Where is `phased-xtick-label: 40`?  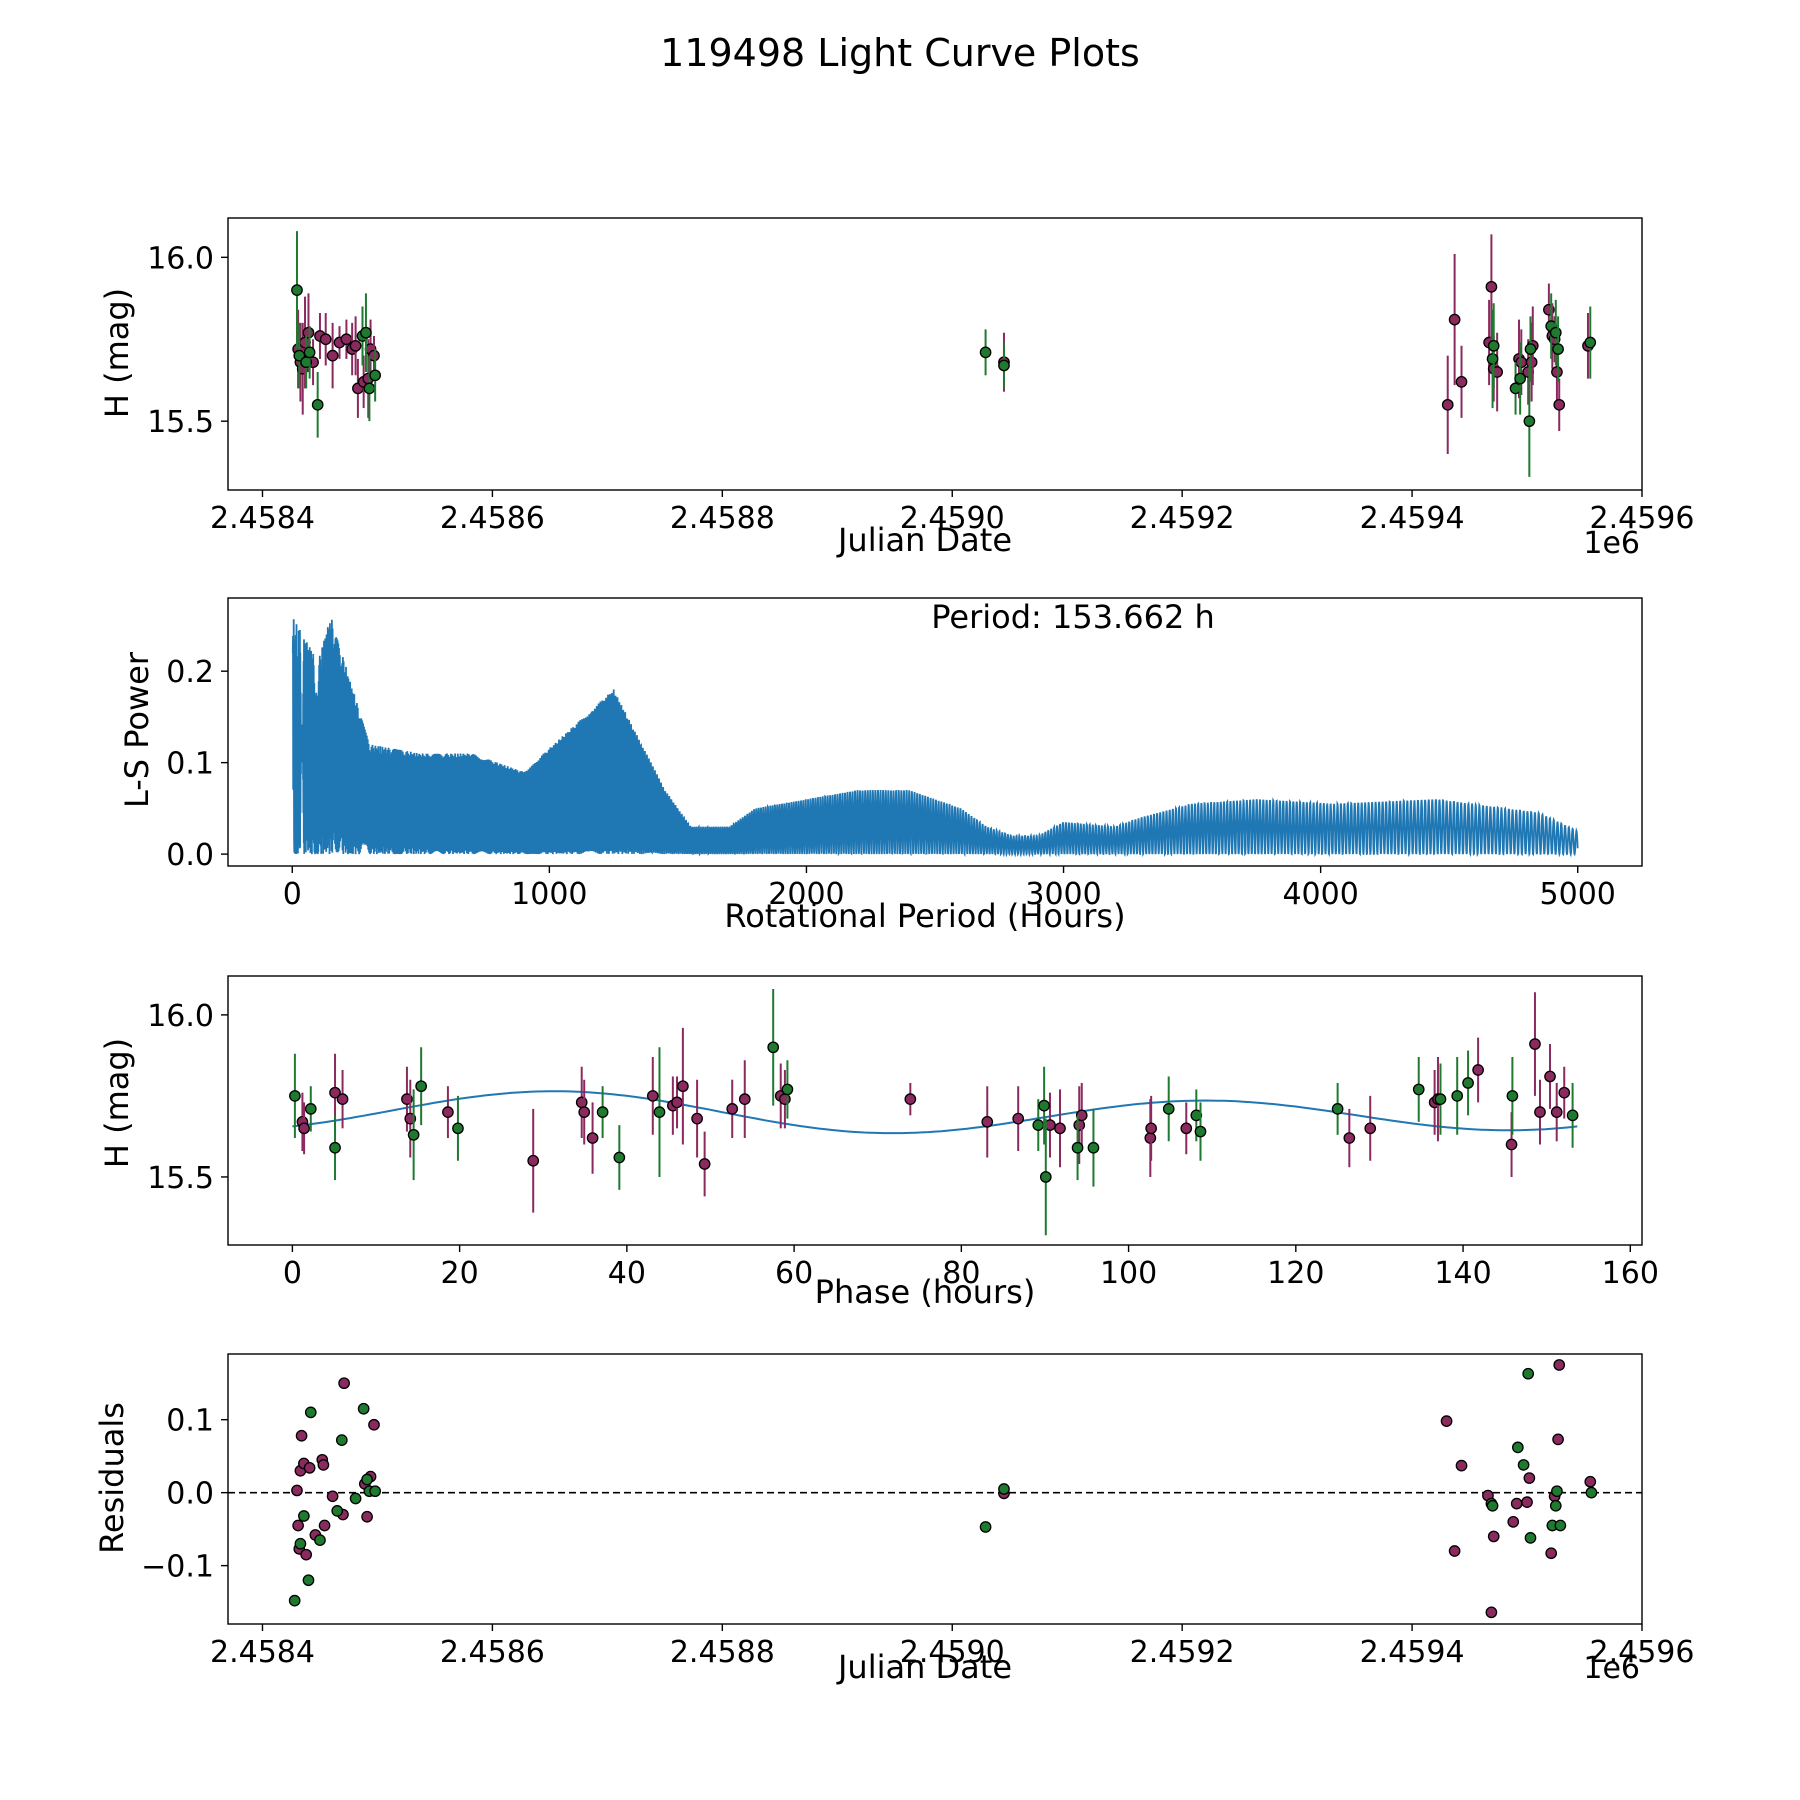
phased-xtick-label: 40 is located at coordinates (627, 1273).